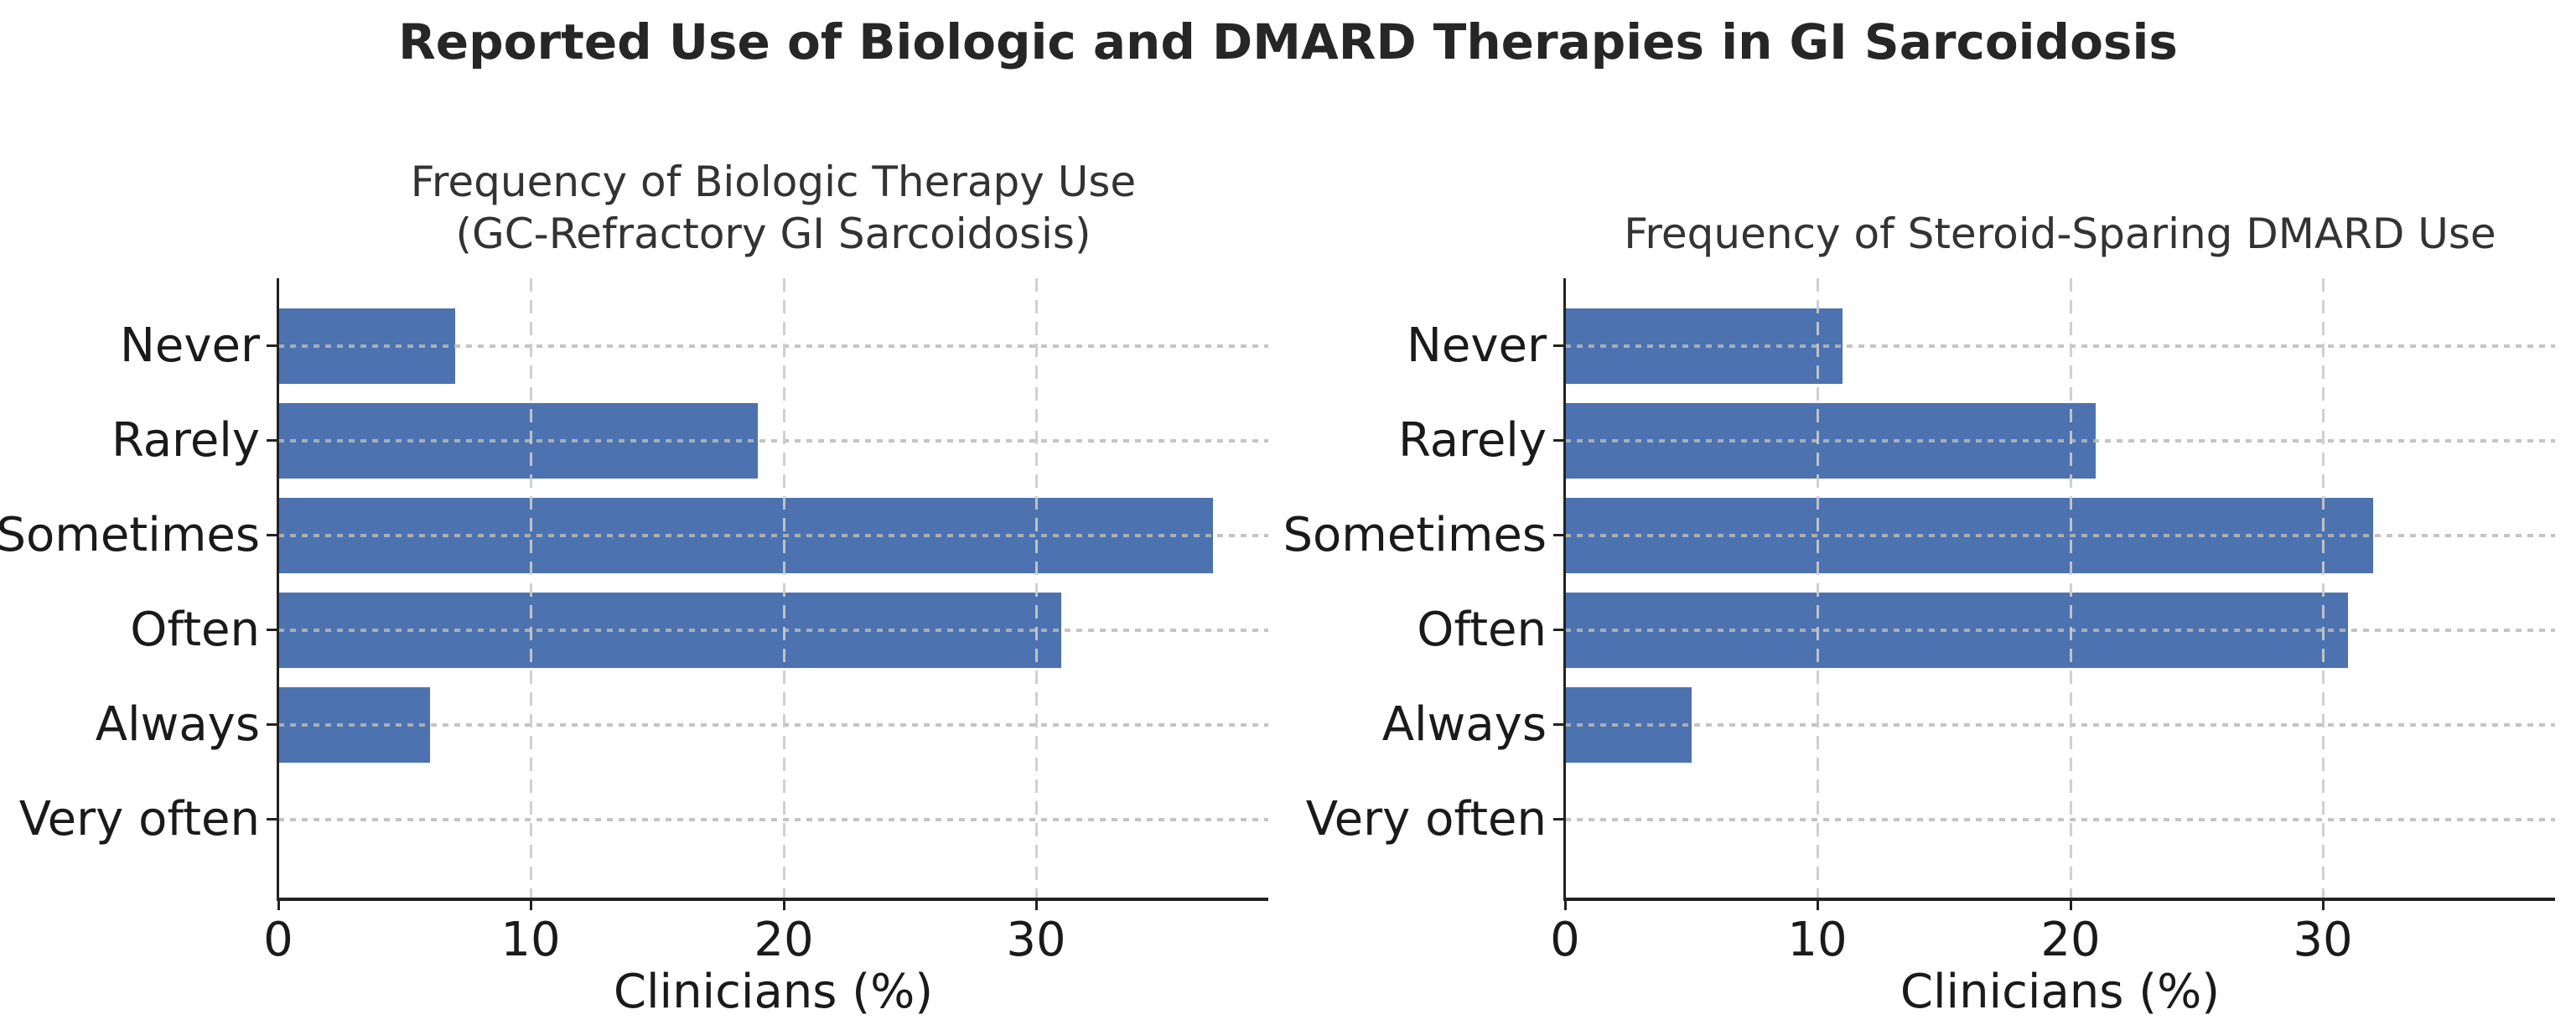 Image resolution: width=2576 pixels, height=1025 pixels. Describe the element at coordinates (2060, 234) in the screenshot. I see `subplot-title: Frequency of Steroid-Sparing DMARD Use` at that location.